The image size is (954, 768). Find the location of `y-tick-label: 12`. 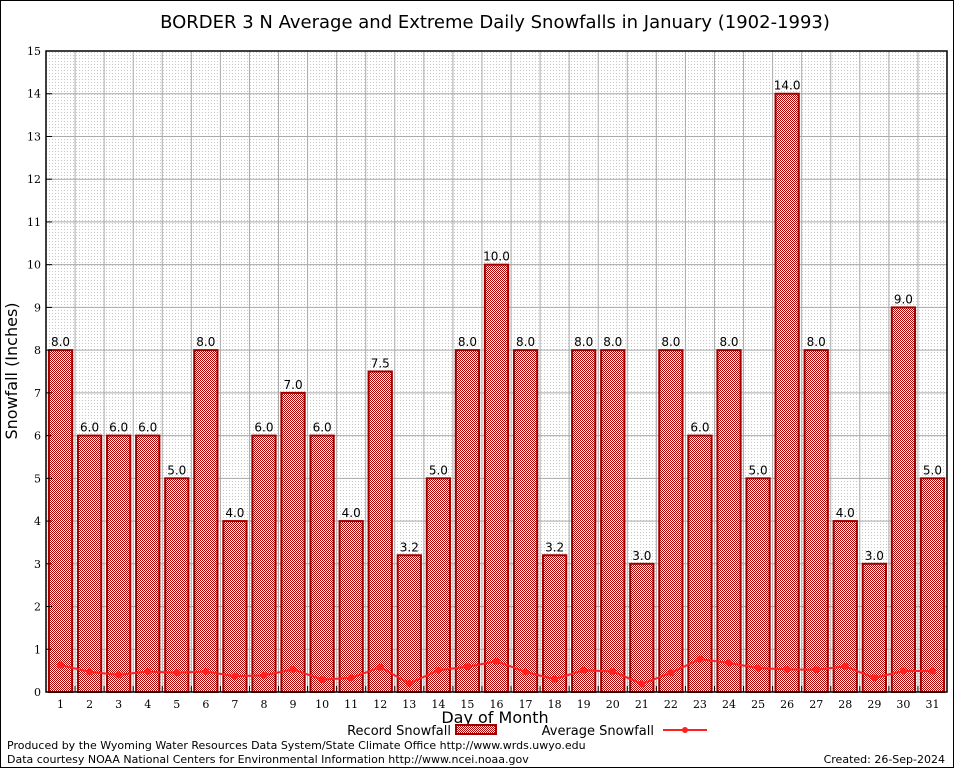

y-tick-label: 12 is located at coordinates (34, 179).